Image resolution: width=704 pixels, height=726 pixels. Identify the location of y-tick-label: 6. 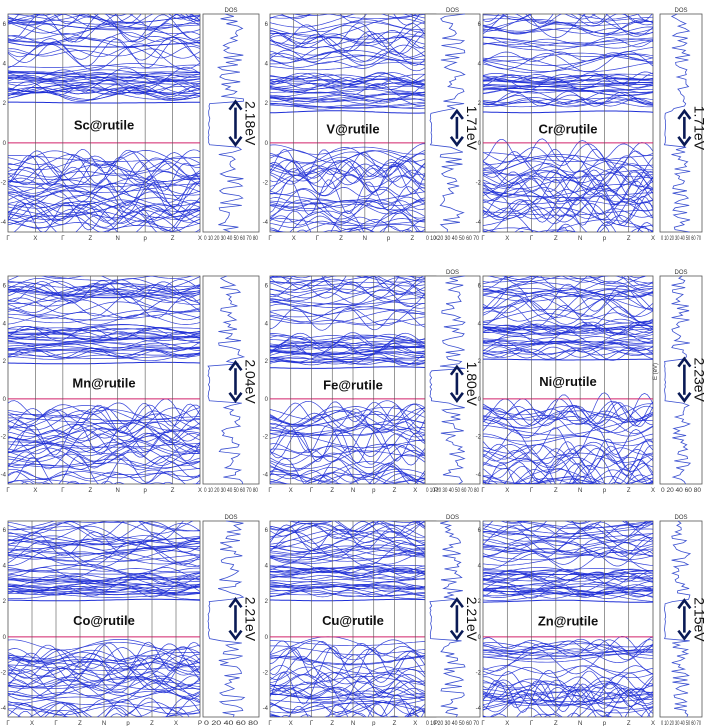
(267, 286).